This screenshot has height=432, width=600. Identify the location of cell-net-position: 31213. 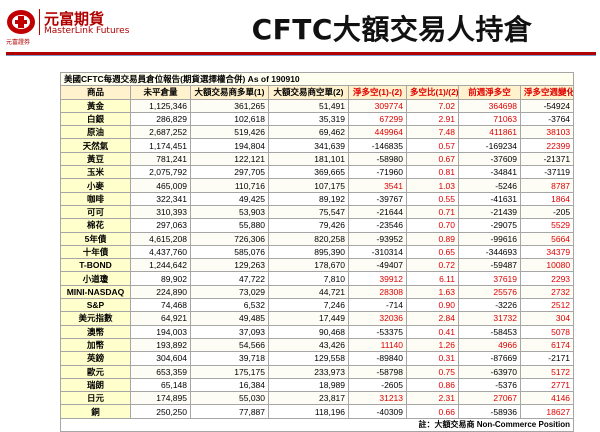
(377, 398).